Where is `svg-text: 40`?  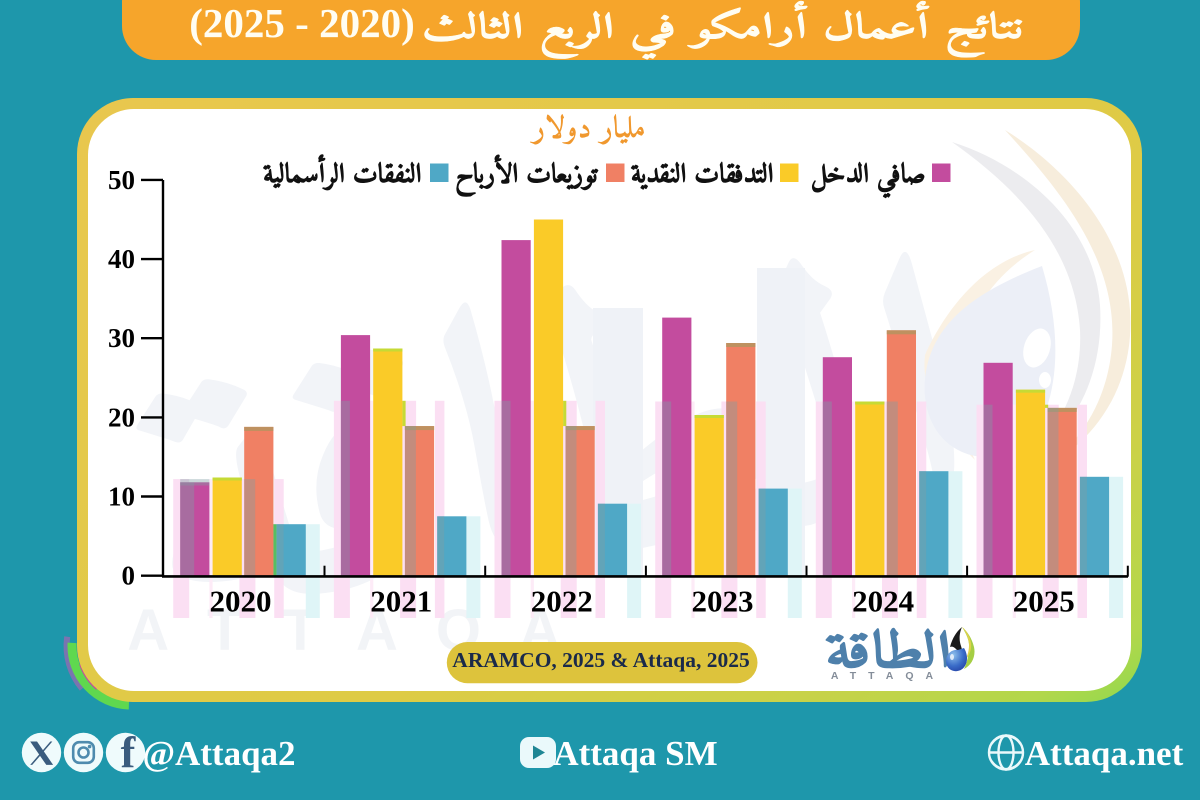 svg-text: 40 is located at coordinates (121, 259).